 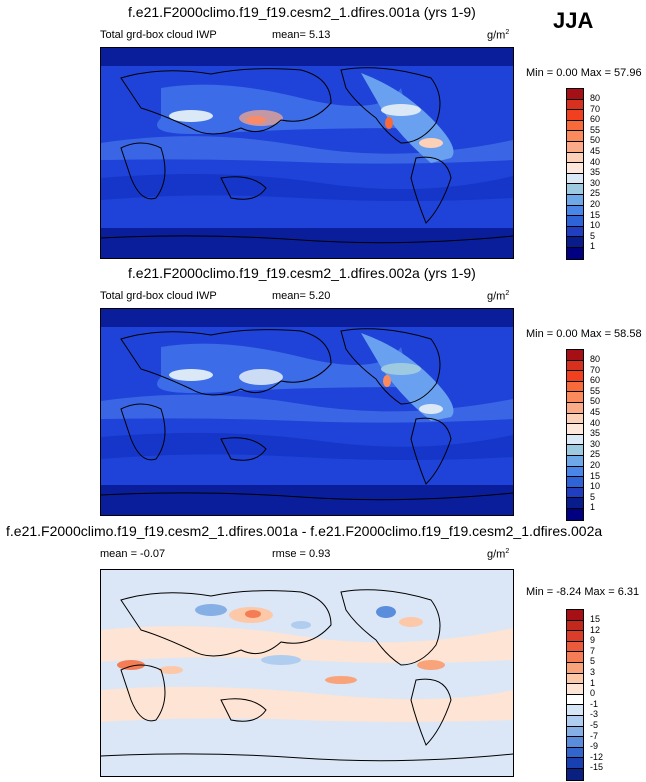 I want to click on panel-2-colorbar, so click(x=575, y=435).